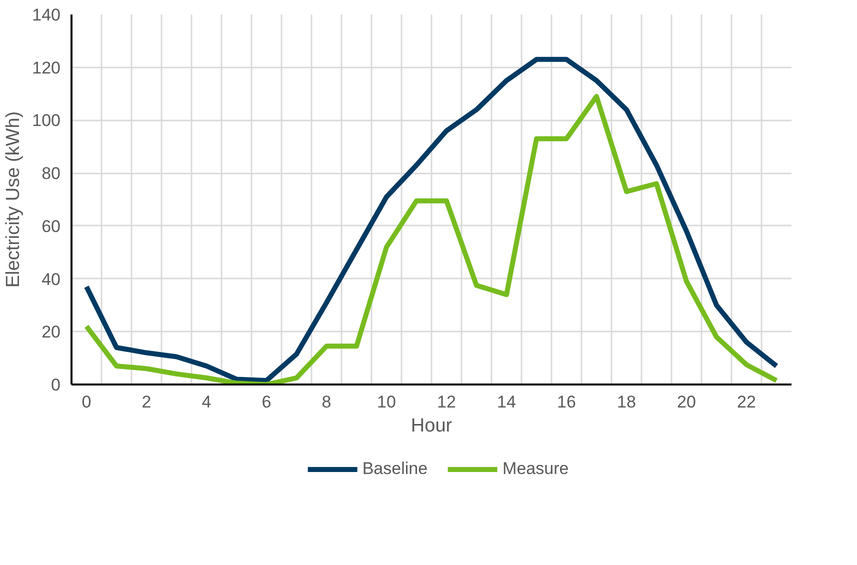  Describe the element at coordinates (446, 402) in the screenshot. I see `x-tick-label: 12` at that location.